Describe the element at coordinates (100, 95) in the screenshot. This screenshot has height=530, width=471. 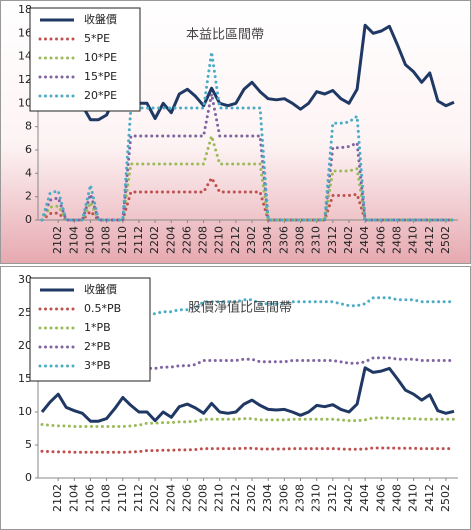
I see `legend-label: 20*PE` at that location.